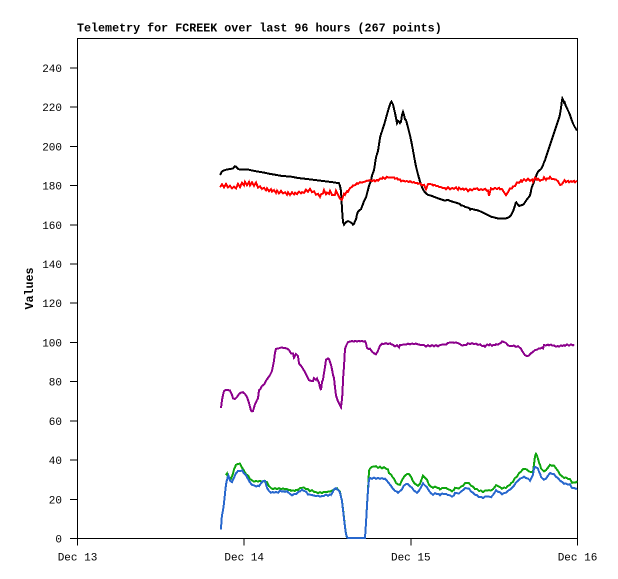  What do you see at coordinates (52, 188) in the screenshot?
I see `svg-text: 180` at bounding box center [52, 188].